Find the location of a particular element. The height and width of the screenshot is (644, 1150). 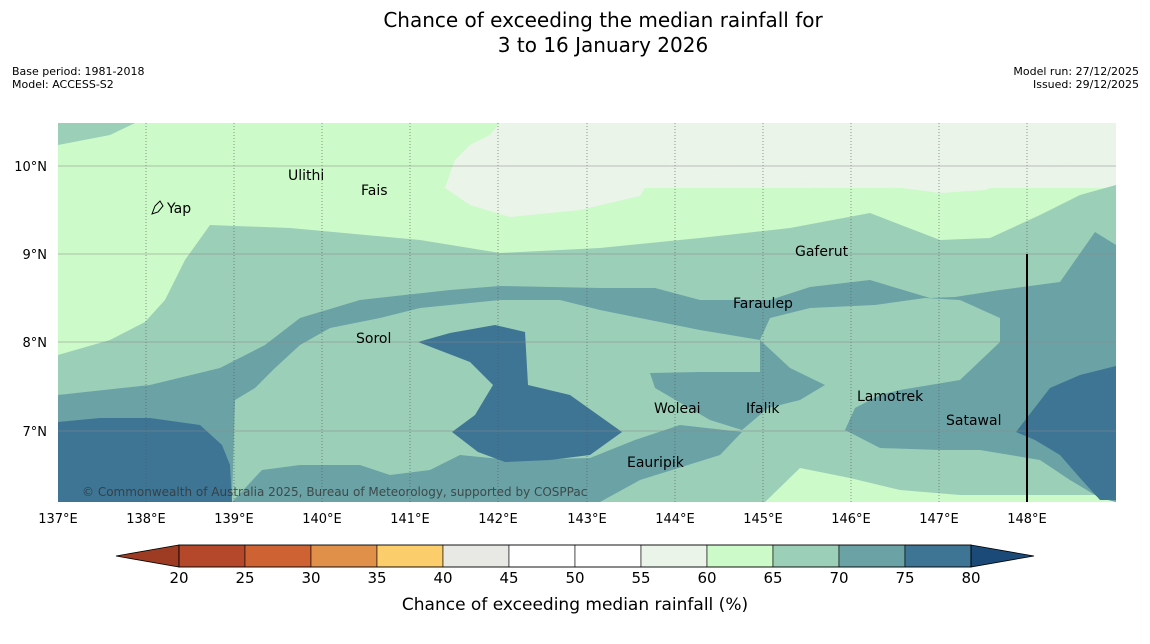

colorbar-low-extend is located at coordinates (147, 556).